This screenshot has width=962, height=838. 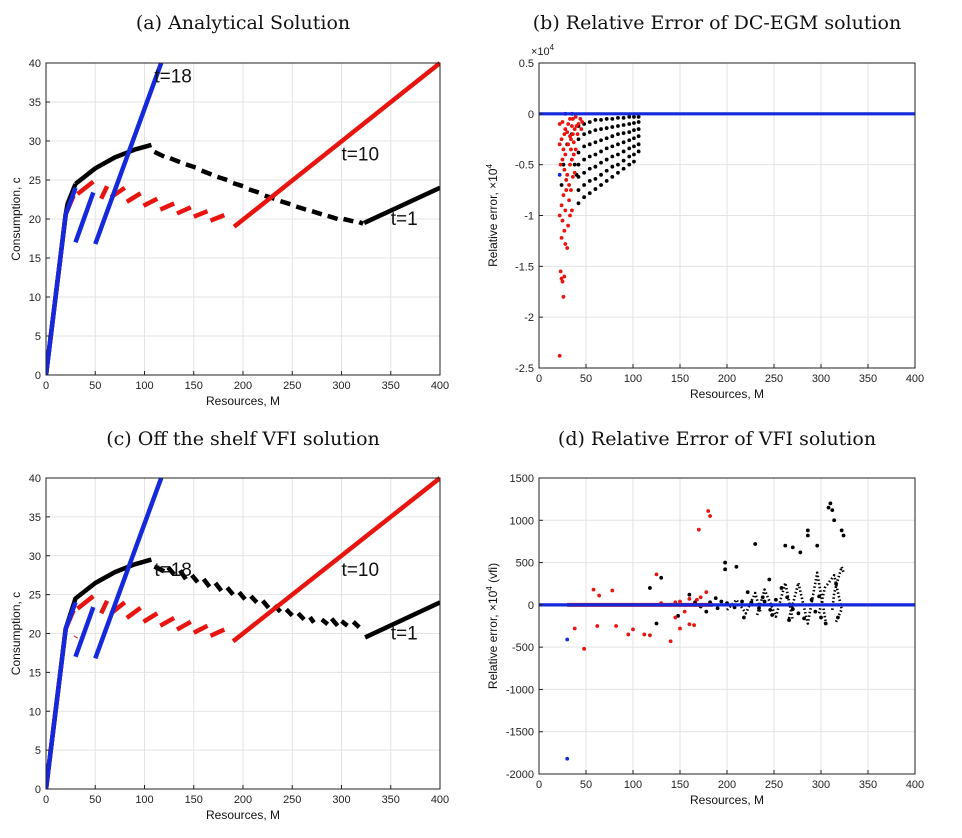 I want to click on series-t18-segment, so click(x=62, y=695).